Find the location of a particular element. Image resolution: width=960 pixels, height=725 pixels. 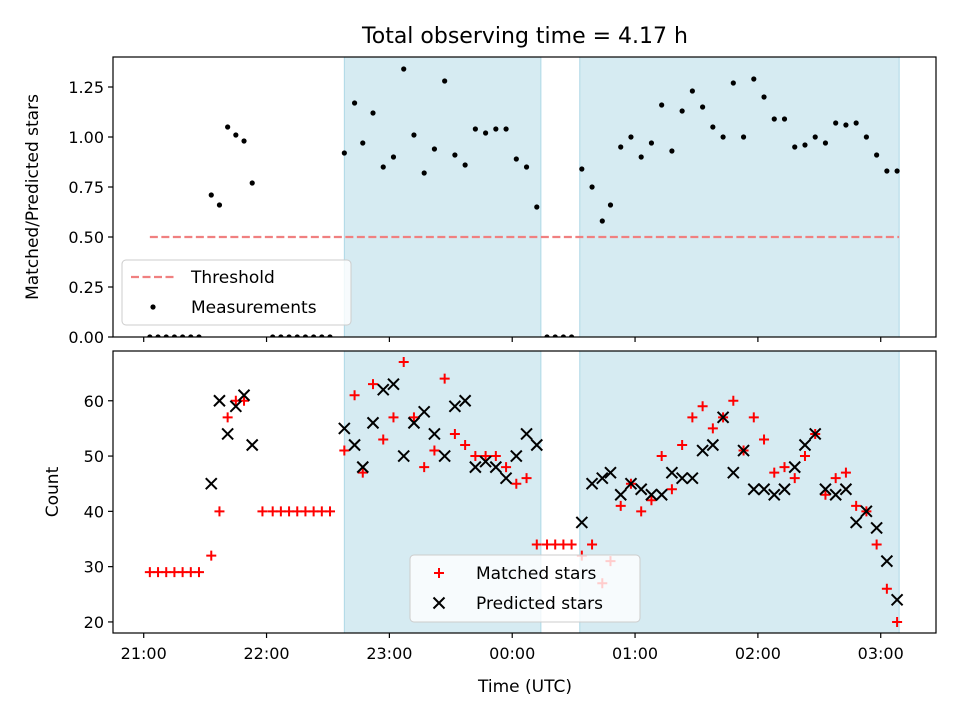

bottom-y-tick-label: 30 is located at coordinates (94, 567).